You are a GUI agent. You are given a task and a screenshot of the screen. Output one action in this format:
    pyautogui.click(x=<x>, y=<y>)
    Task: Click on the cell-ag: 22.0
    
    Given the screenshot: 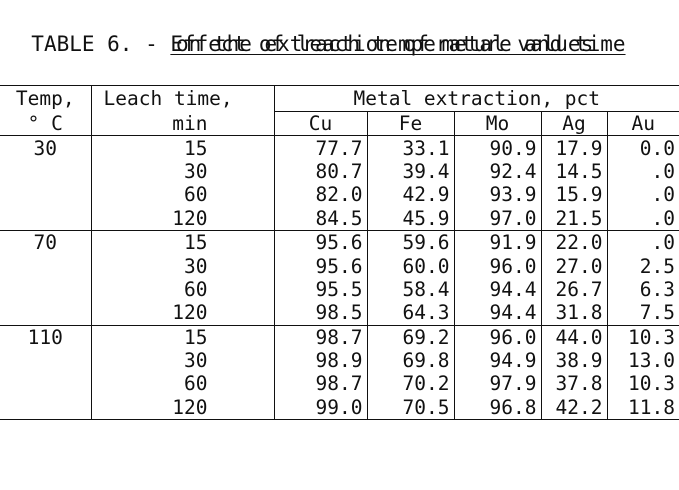 What is the action you would take?
    pyautogui.click(x=573, y=242)
    